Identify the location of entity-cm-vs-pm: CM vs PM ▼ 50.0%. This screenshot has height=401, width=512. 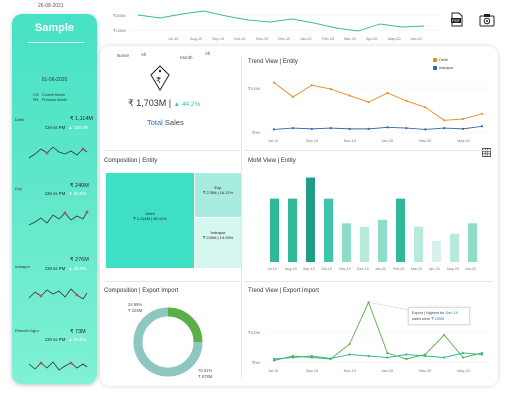
(66, 193).